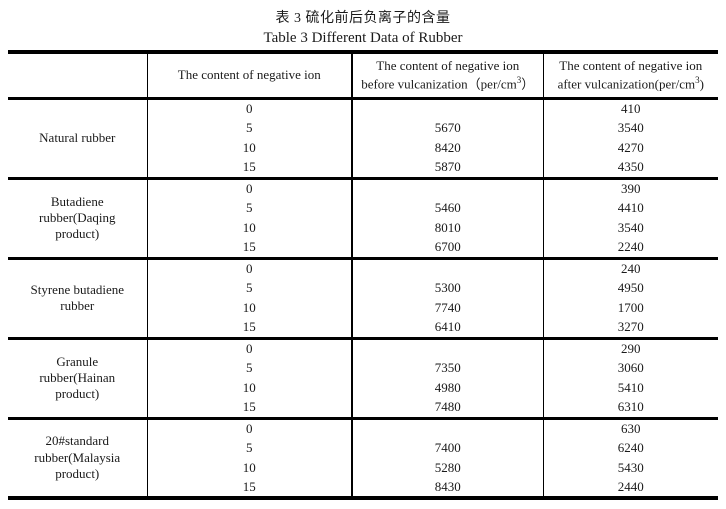 The height and width of the screenshot is (509, 726). I want to click on after-vulcanization-value-cell: 6240, so click(630, 447).